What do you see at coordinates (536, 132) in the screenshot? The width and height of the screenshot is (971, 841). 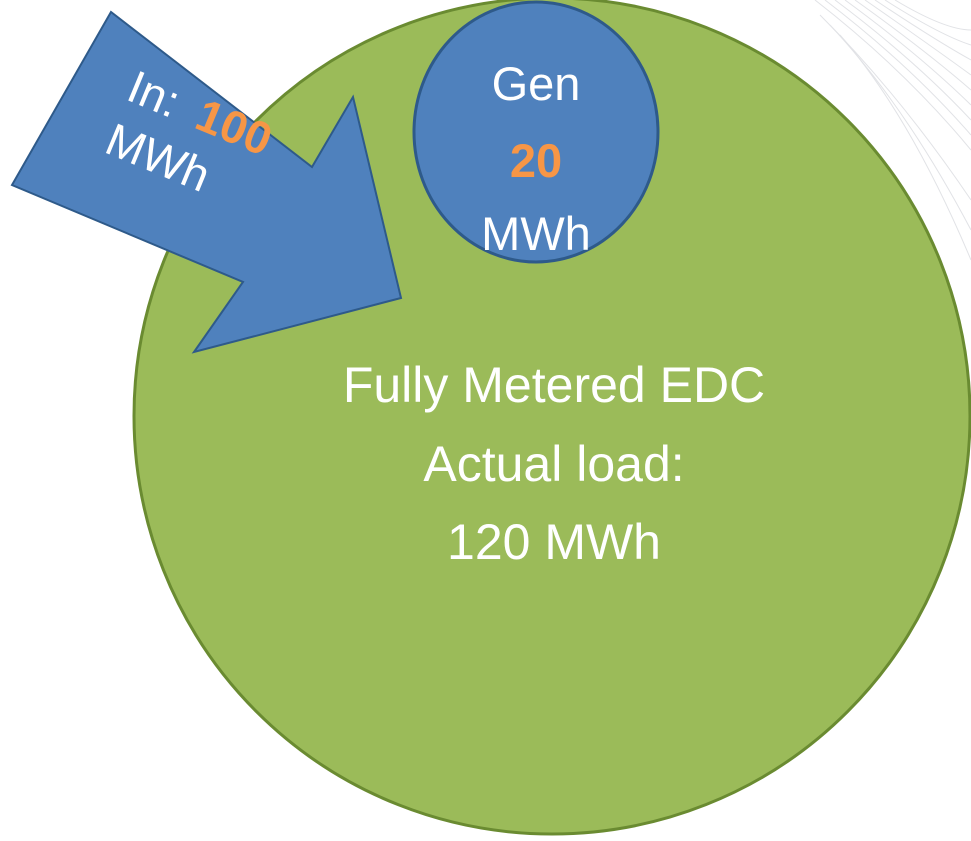 I see `gen-circle` at bounding box center [536, 132].